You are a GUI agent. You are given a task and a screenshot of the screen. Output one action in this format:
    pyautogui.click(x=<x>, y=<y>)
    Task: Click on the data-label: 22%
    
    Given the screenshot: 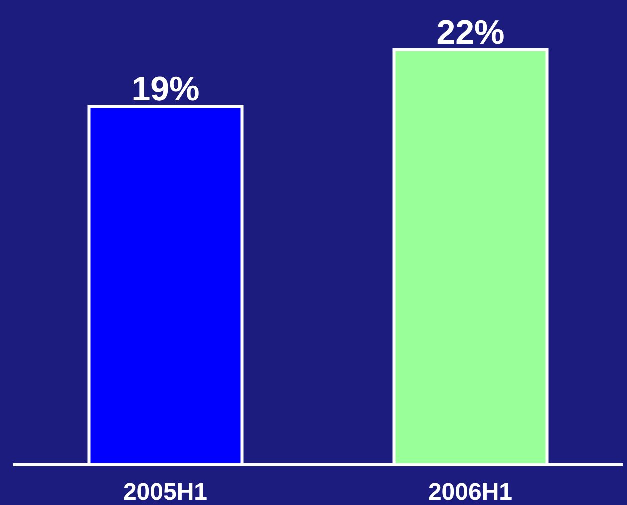 What is the action you would take?
    pyautogui.click(x=470, y=33)
    